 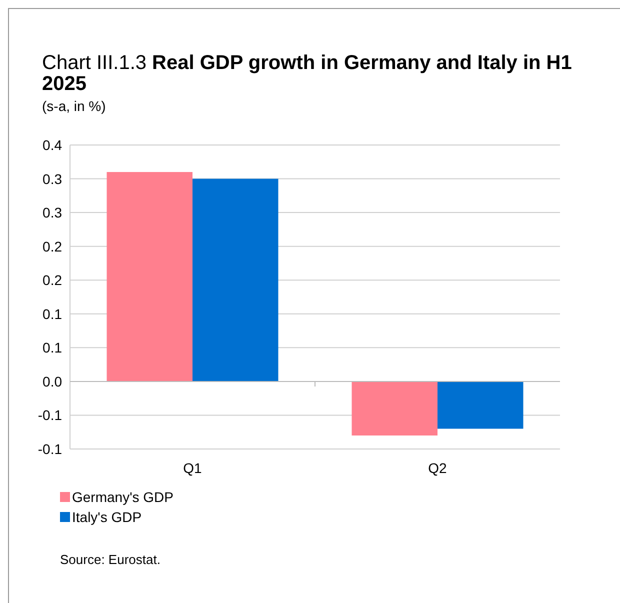 I want to click on legend-label: Germany's GDP, so click(x=123, y=497).